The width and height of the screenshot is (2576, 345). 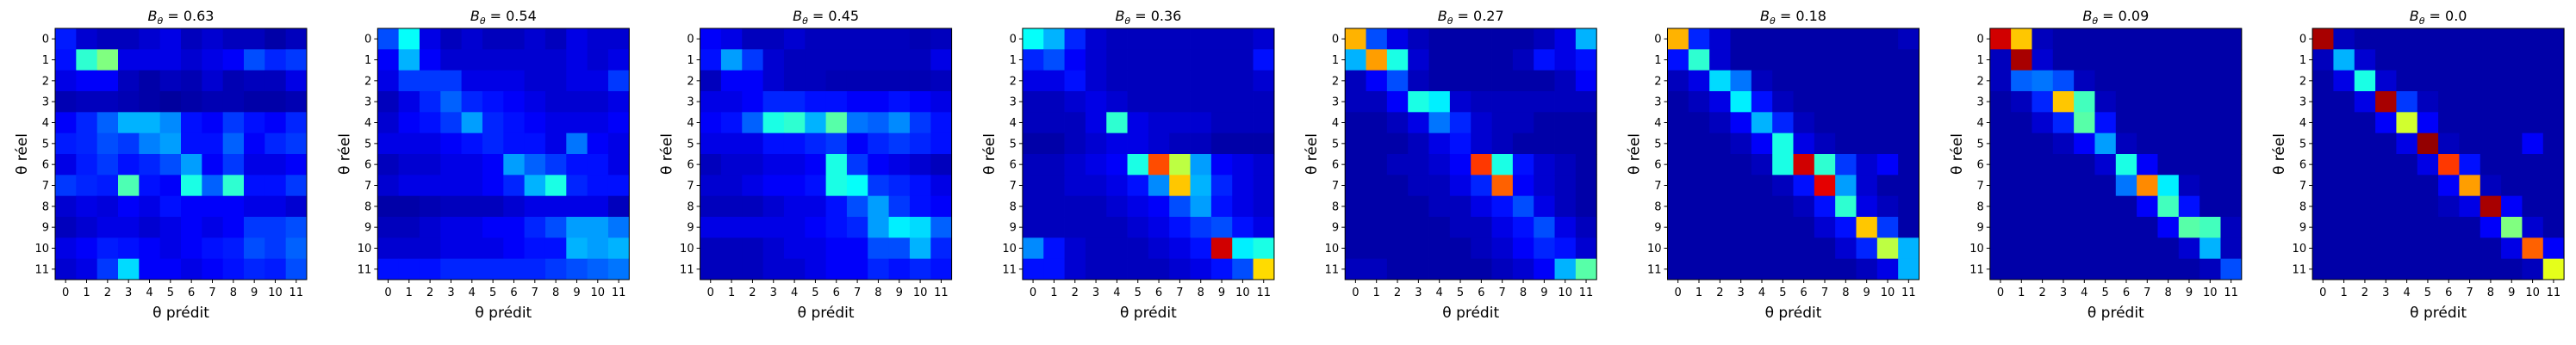 What do you see at coordinates (1336, 207) in the screenshot?
I see `y-tick-label: 8` at bounding box center [1336, 207].